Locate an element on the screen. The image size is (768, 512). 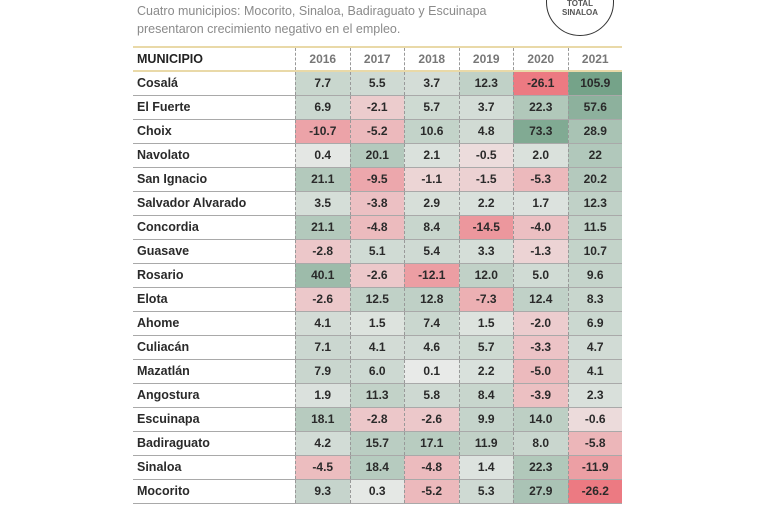
value-cell: 12.4 is located at coordinates (540, 299).